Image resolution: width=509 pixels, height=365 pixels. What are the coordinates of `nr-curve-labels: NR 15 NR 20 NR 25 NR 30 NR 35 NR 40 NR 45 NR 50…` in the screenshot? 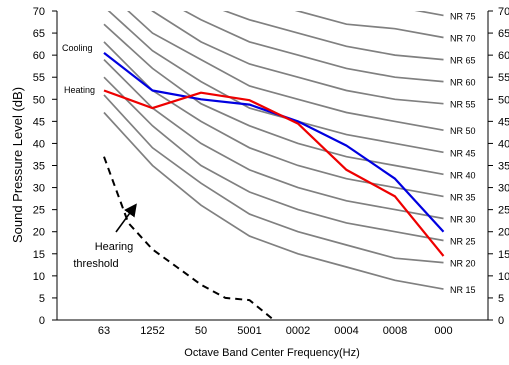 It's located at (465, 153).